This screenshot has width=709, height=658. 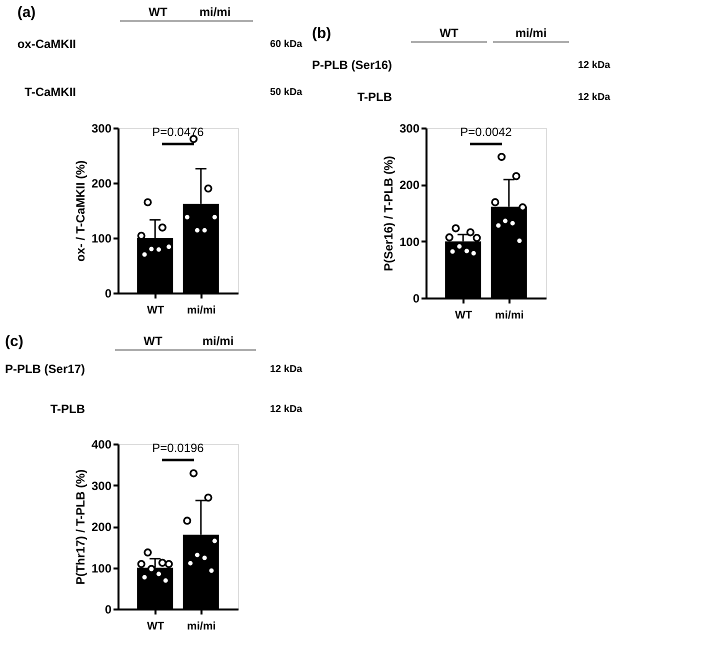 What do you see at coordinates (26, 12) in the screenshot?
I see `chart-title: (a)` at bounding box center [26, 12].